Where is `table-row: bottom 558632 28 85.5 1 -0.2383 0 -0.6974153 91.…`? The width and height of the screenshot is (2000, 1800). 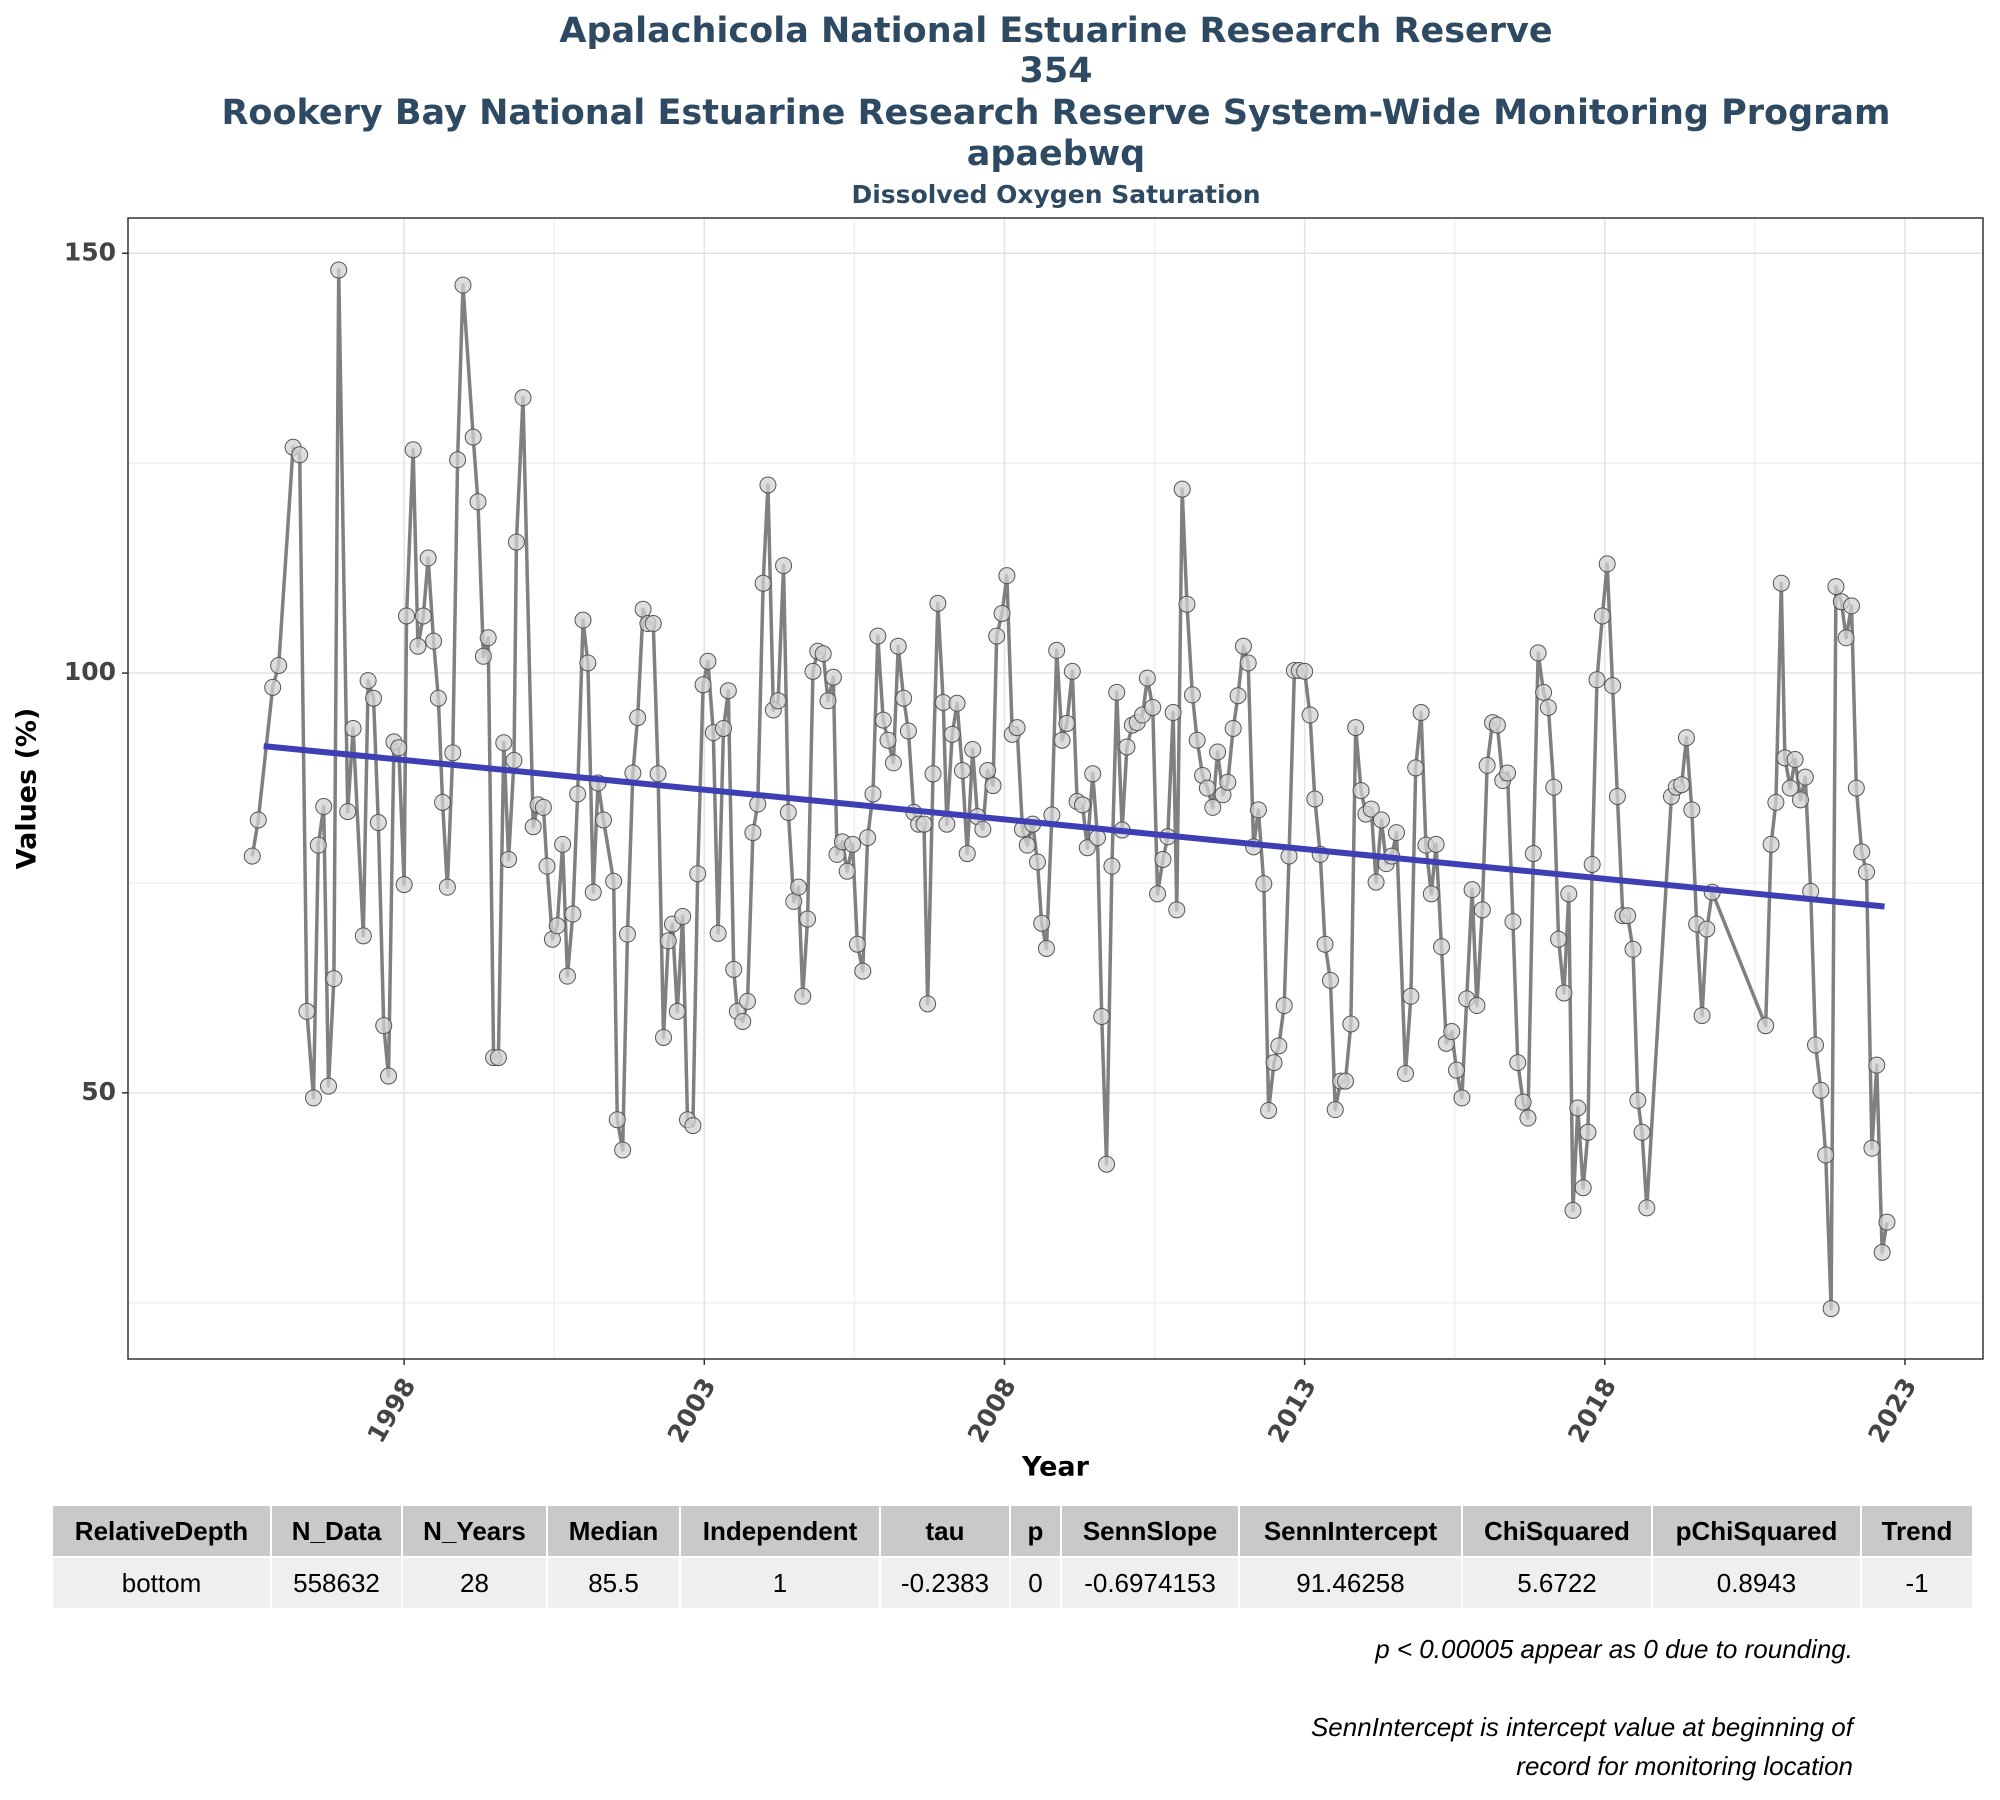 table-row: bottom 558632 28 85.5 1 -0.2383 0 -0.6974153 91.… is located at coordinates (1012, 1583).